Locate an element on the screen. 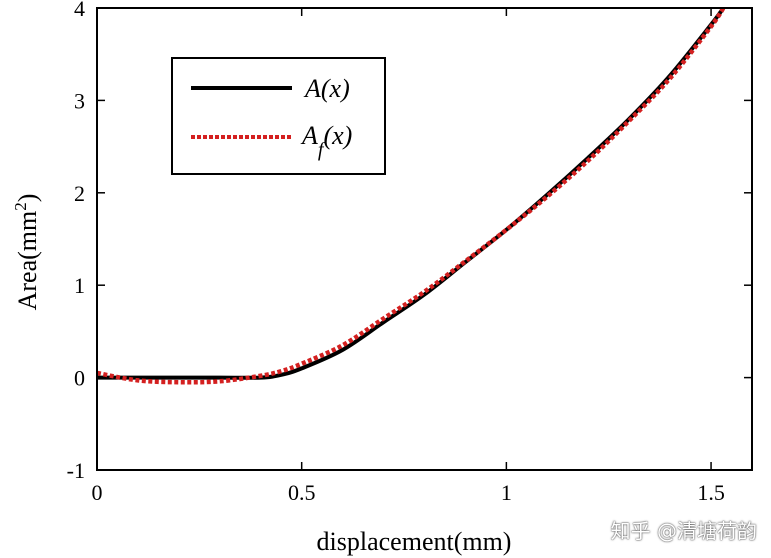 This screenshot has width=771, height=558. y-tick-label: 0 is located at coordinates (79, 378).